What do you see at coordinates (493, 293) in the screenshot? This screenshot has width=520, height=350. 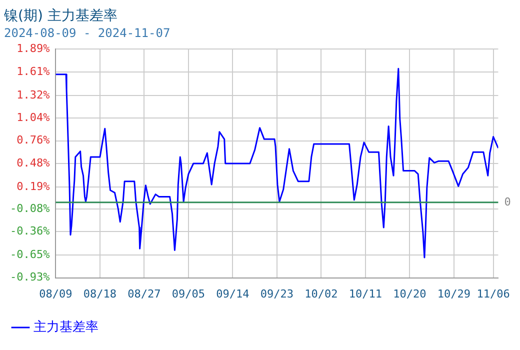 I see `x-tick-label: 11/06` at bounding box center [493, 293].